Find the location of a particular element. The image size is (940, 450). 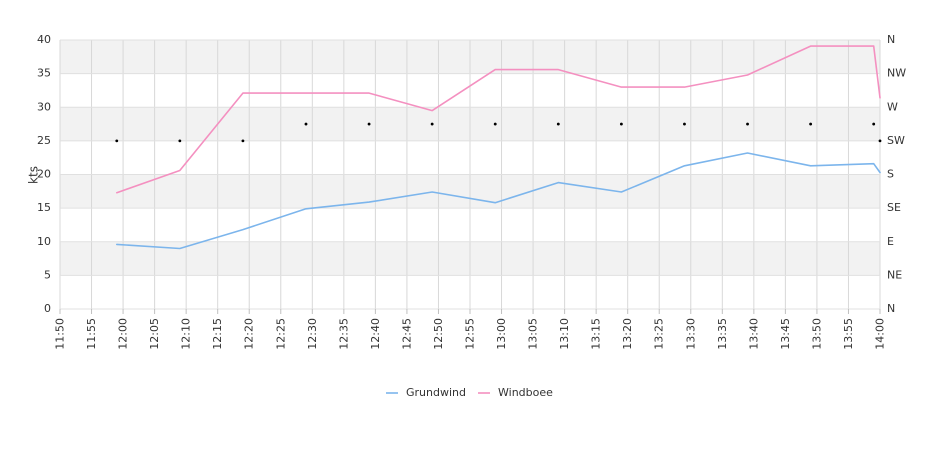

x-tick-label: 13:05 is located at coordinates (533, 334).